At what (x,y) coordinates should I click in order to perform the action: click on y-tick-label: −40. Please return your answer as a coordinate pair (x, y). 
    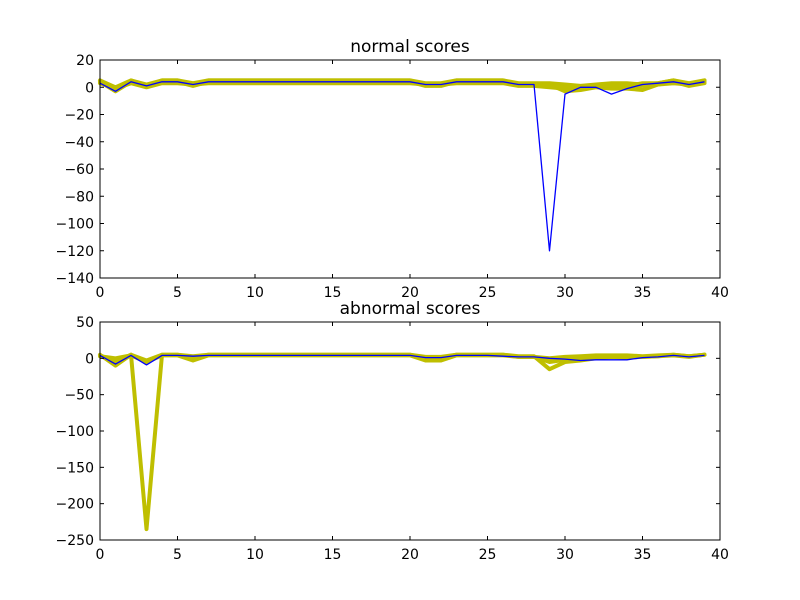
    Looking at the image, I should click on (79, 143).